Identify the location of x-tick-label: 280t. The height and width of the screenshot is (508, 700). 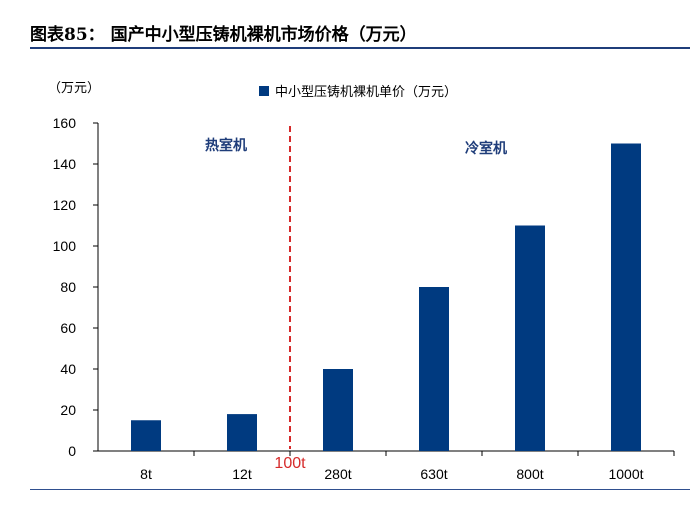
(337, 474).